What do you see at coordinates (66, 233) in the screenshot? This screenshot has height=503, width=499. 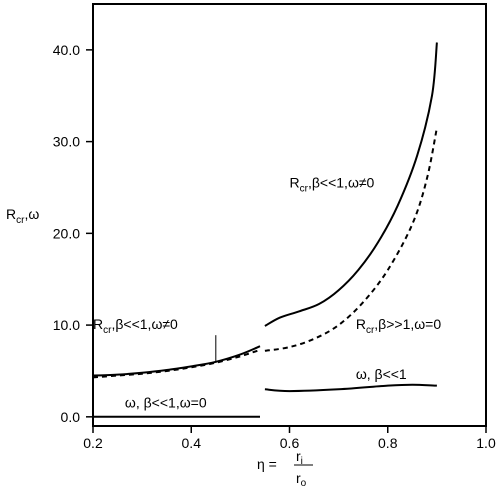 I see `y-tick-label: 20.0` at bounding box center [66, 233].